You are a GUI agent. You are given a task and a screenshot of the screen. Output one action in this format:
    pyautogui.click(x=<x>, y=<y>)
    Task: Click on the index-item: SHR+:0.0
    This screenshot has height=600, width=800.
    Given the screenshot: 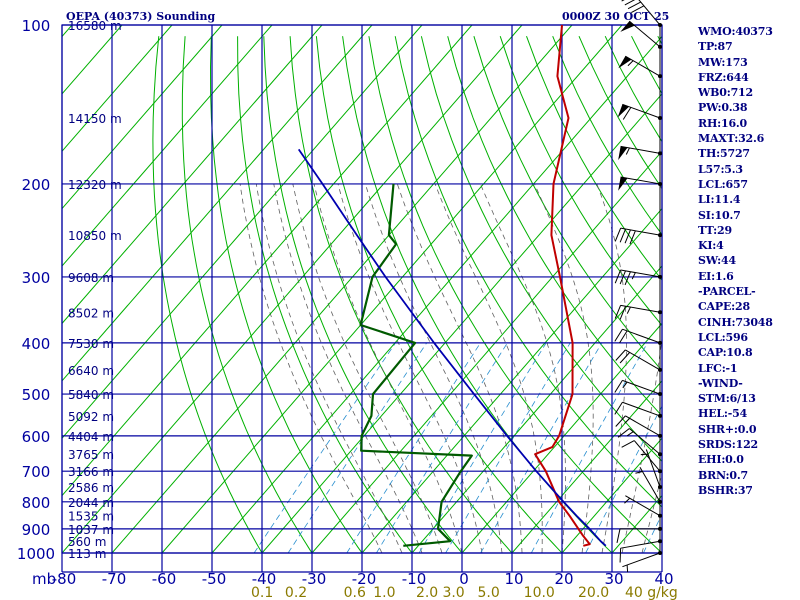 What is the action you would take?
    pyautogui.click(x=727, y=429)
    